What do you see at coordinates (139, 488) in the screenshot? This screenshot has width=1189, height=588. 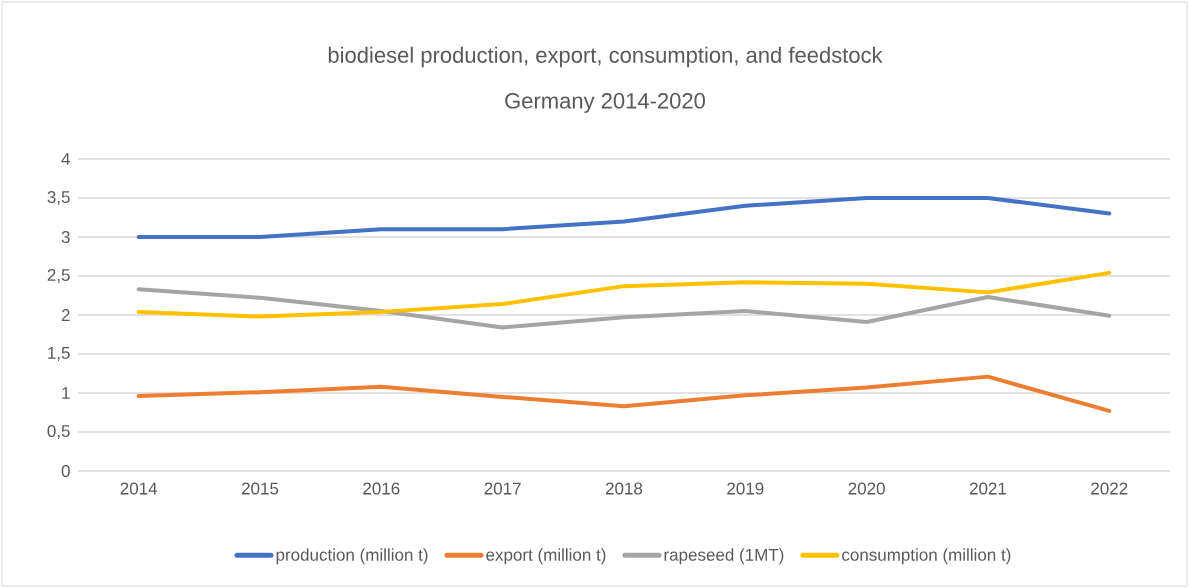 I see `x-tick-label: 2014` at bounding box center [139, 488].